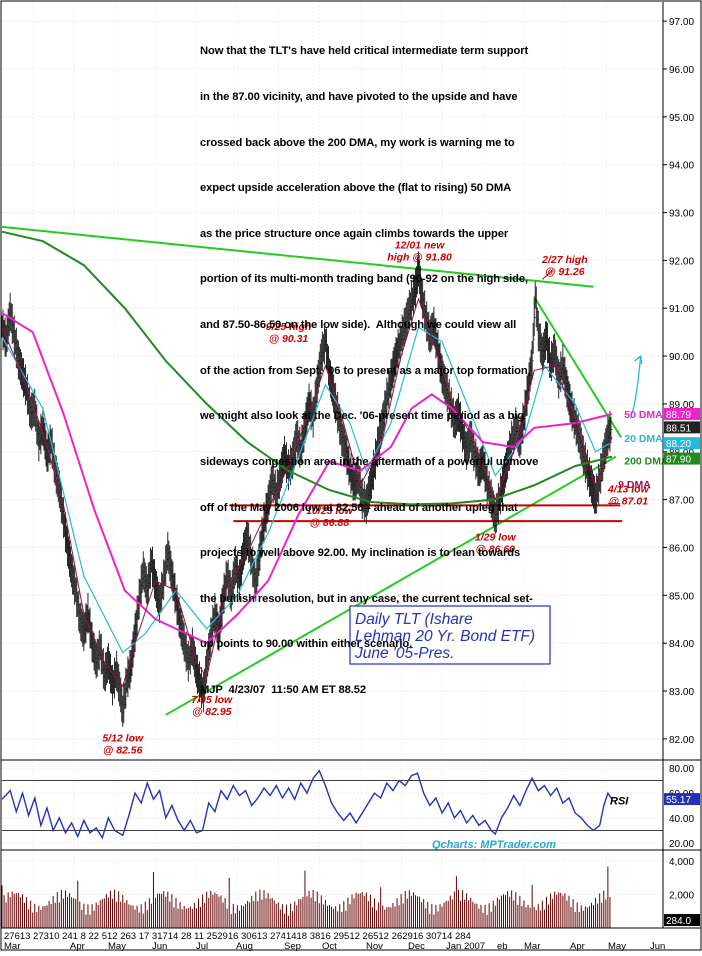 This screenshot has width=702, height=956. I want to click on axis-value-tag-text: 87.90, so click(678, 460).